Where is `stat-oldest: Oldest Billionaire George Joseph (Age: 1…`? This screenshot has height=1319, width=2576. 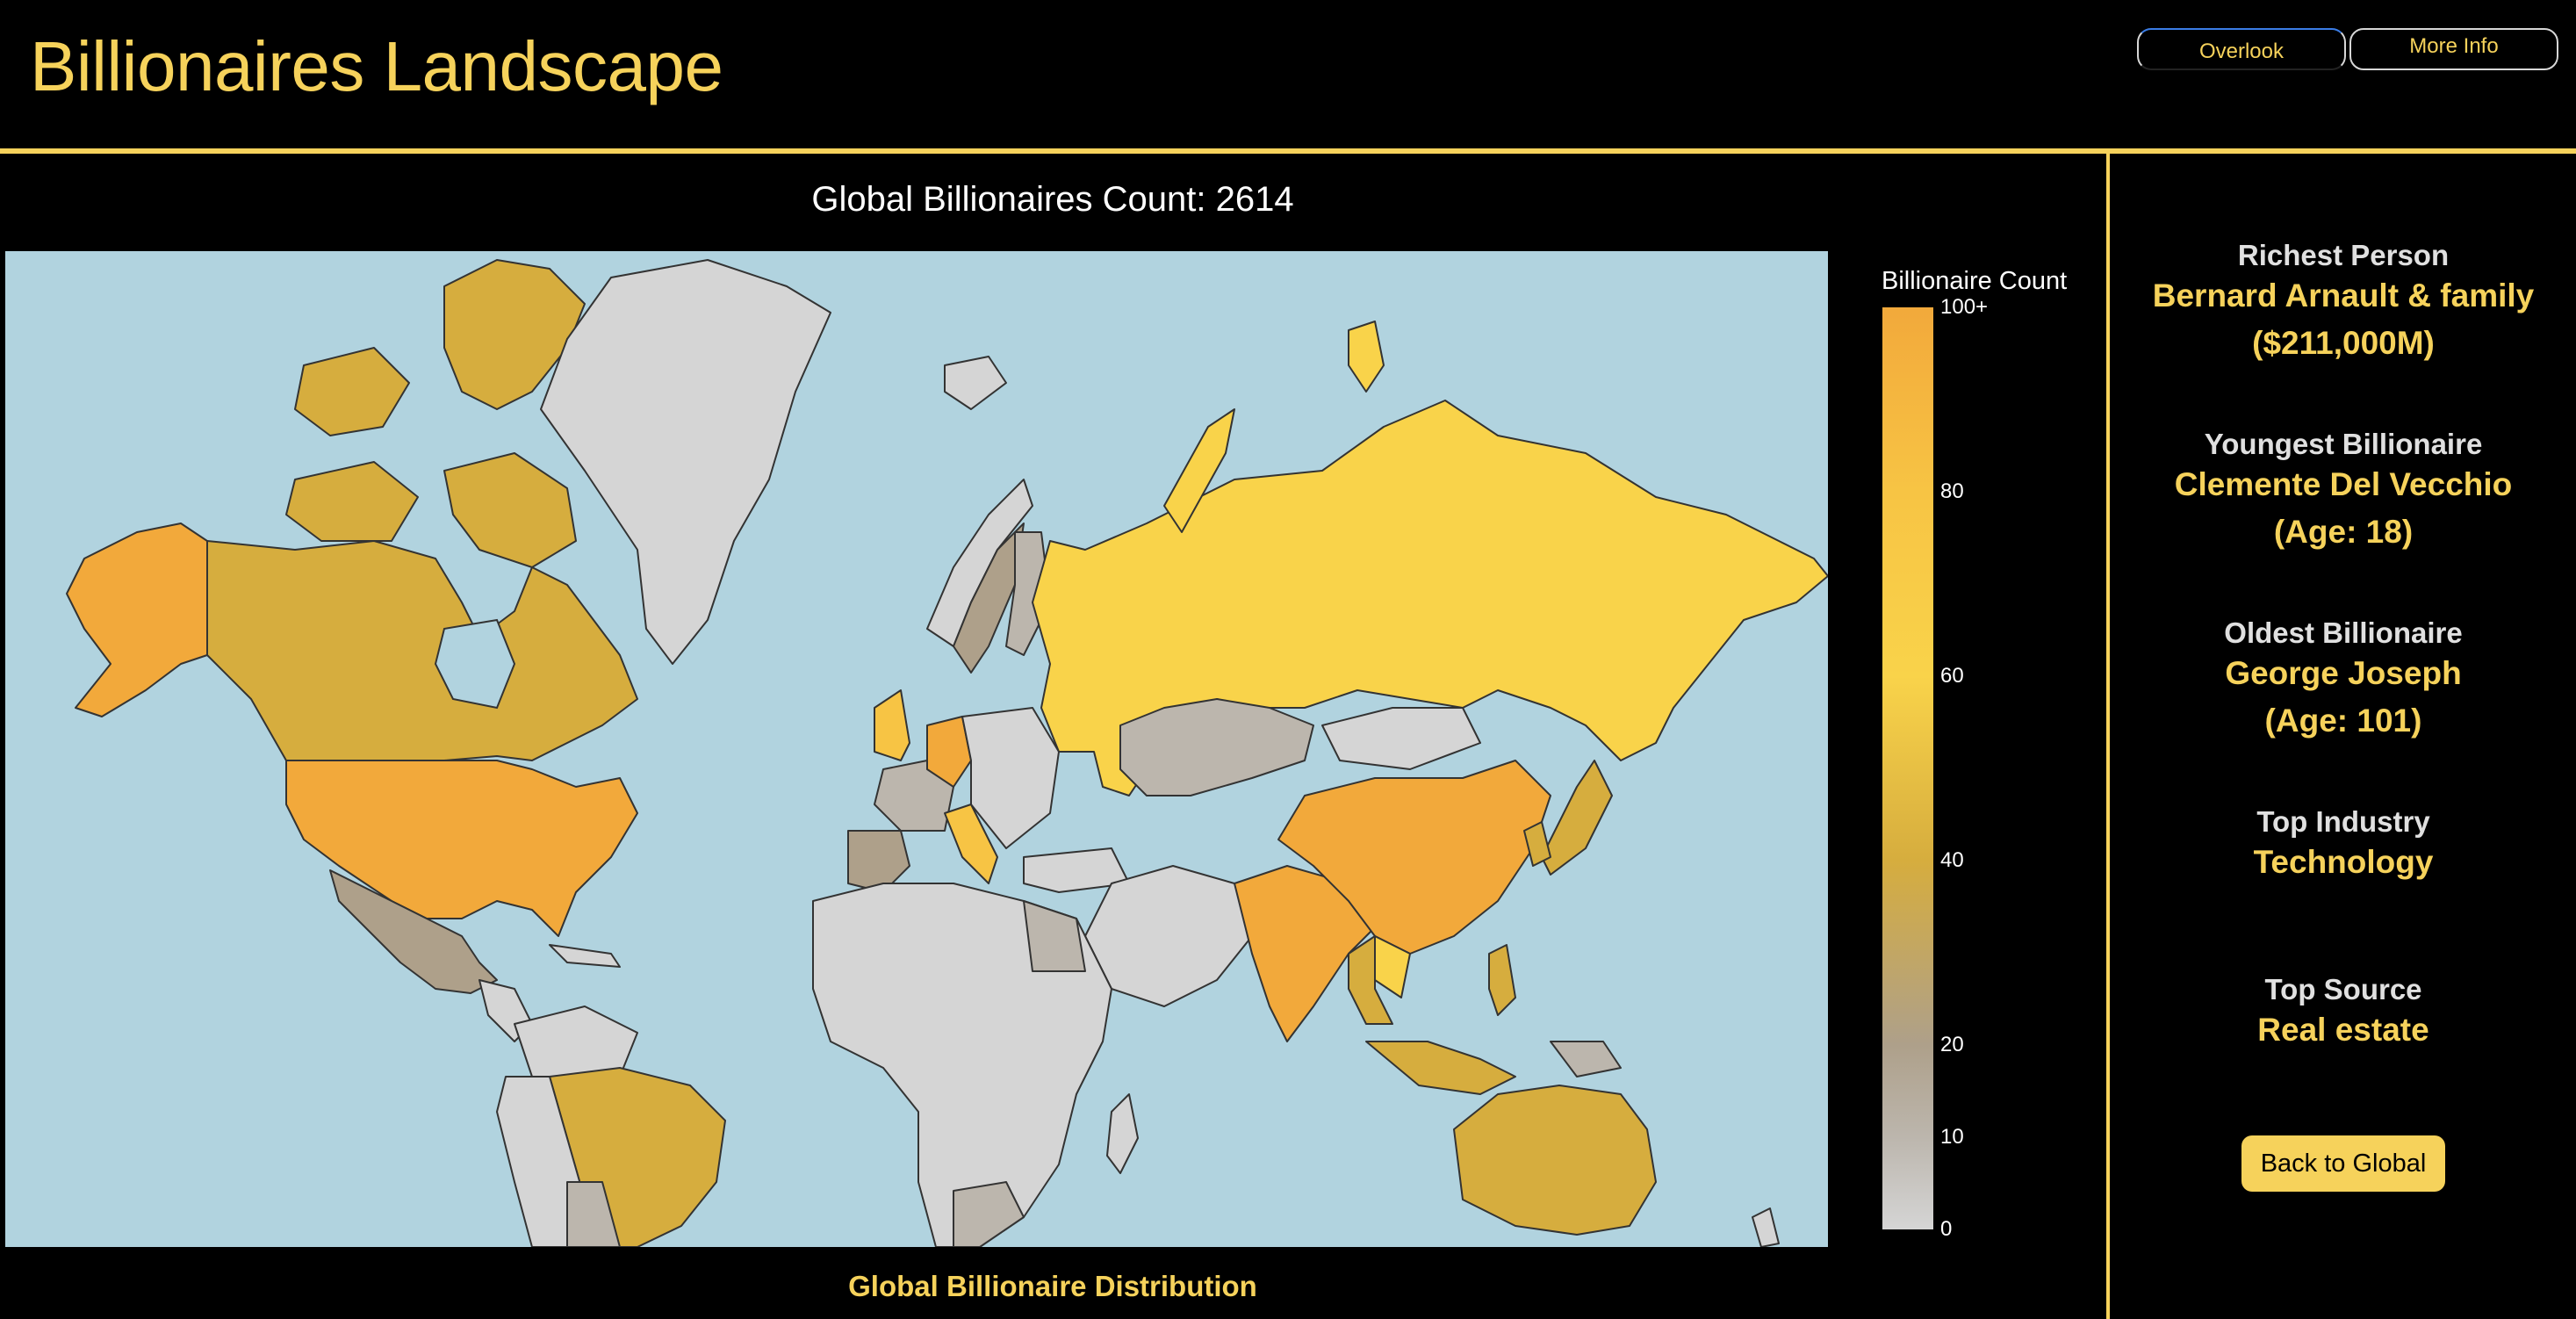 stat-oldest: Oldest Billionaire George Joseph (Age: 1… is located at coordinates (2343, 680).